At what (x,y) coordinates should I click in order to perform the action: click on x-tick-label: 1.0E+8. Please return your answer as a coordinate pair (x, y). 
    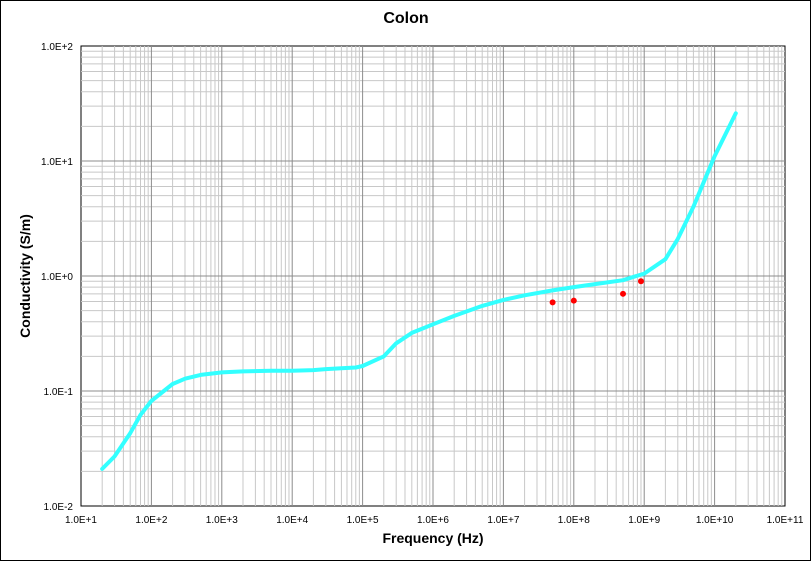
    Looking at the image, I should click on (574, 520).